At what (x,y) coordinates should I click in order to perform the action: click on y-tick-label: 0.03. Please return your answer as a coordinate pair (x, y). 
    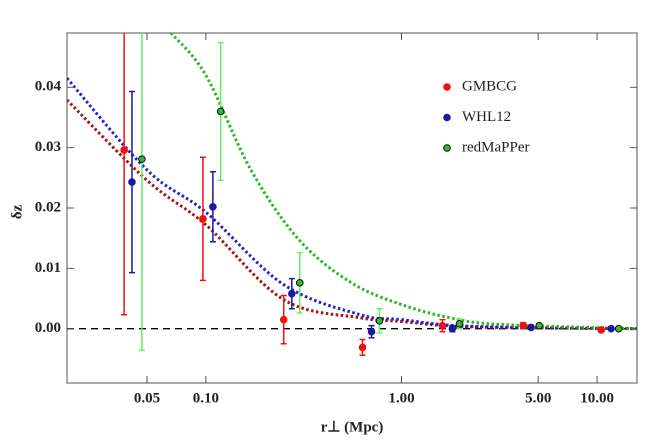
    Looking at the image, I should click on (48, 147).